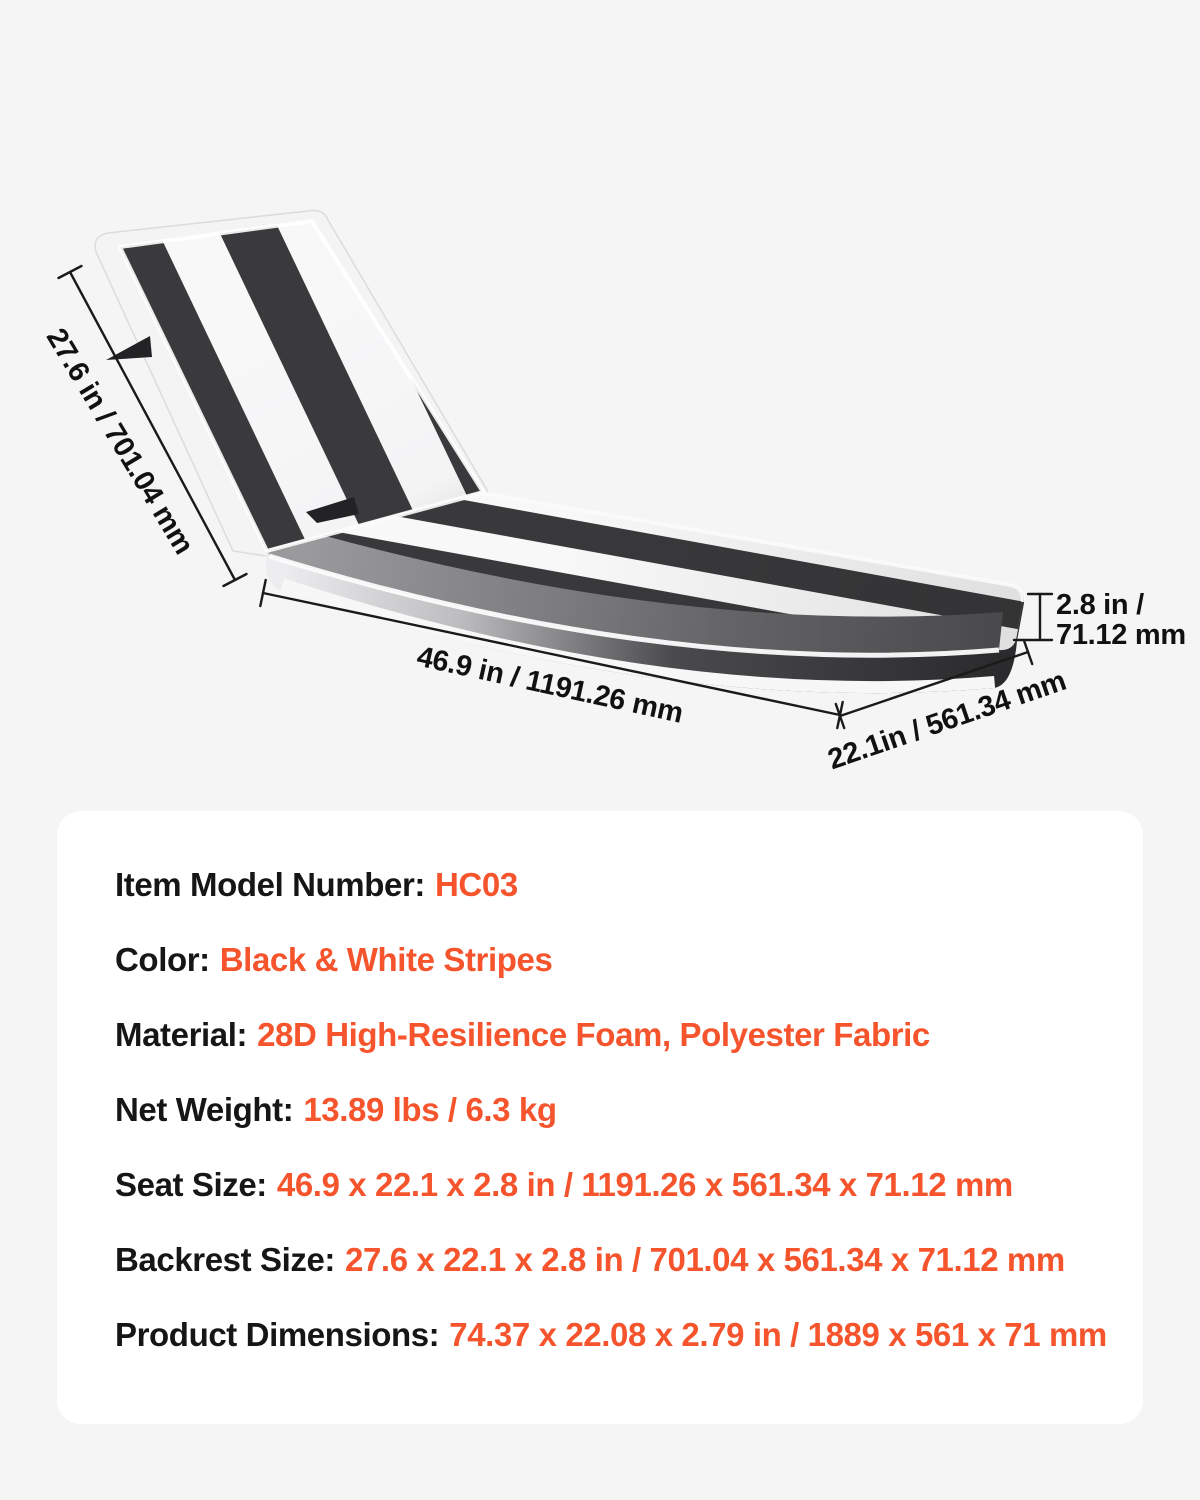 The width and height of the screenshot is (1200, 1500). Describe the element at coordinates (191, 1184) in the screenshot. I see `spec-label: Seat Size:` at that location.